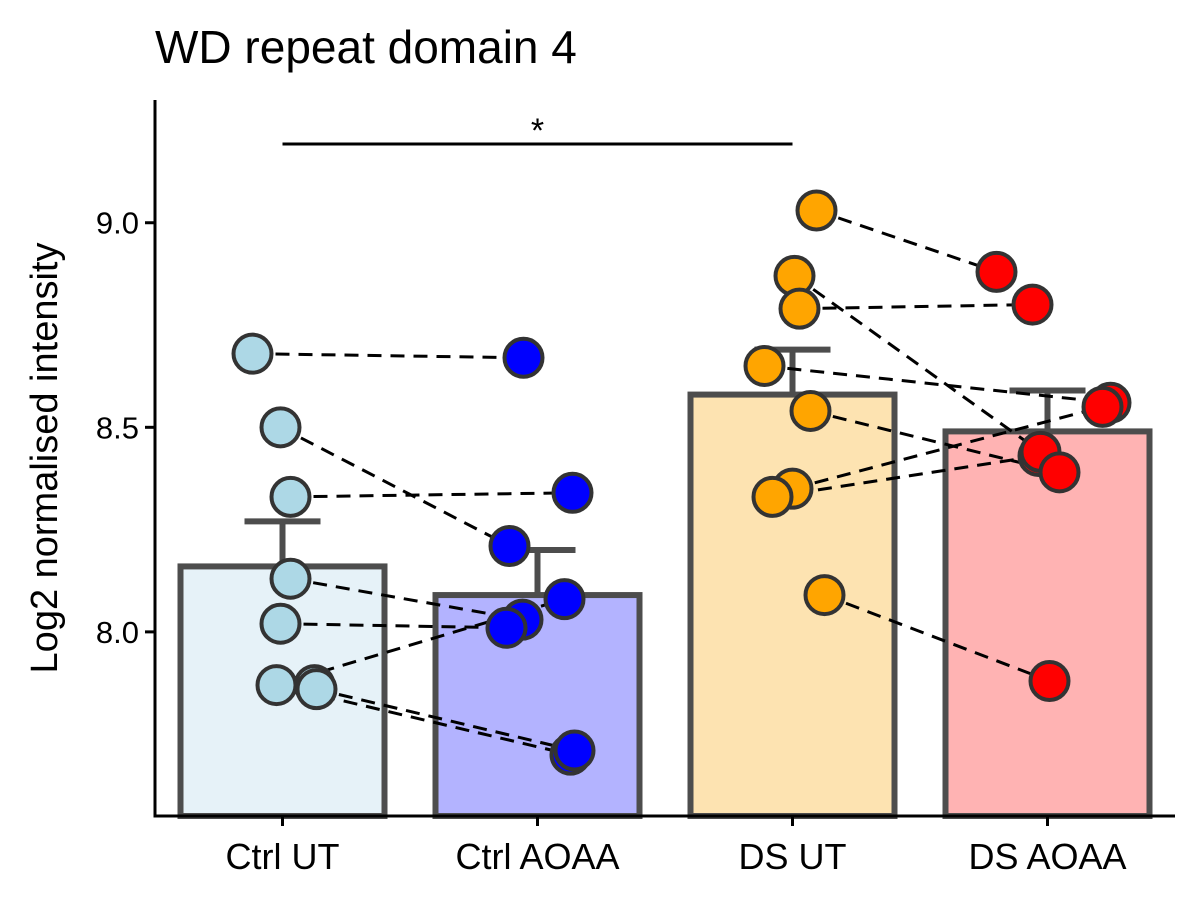 The image size is (1200, 905). What do you see at coordinates (45, 458) in the screenshot?
I see `y-axis-label: Log2 normalised intensity` at bounding box center [45, 458].